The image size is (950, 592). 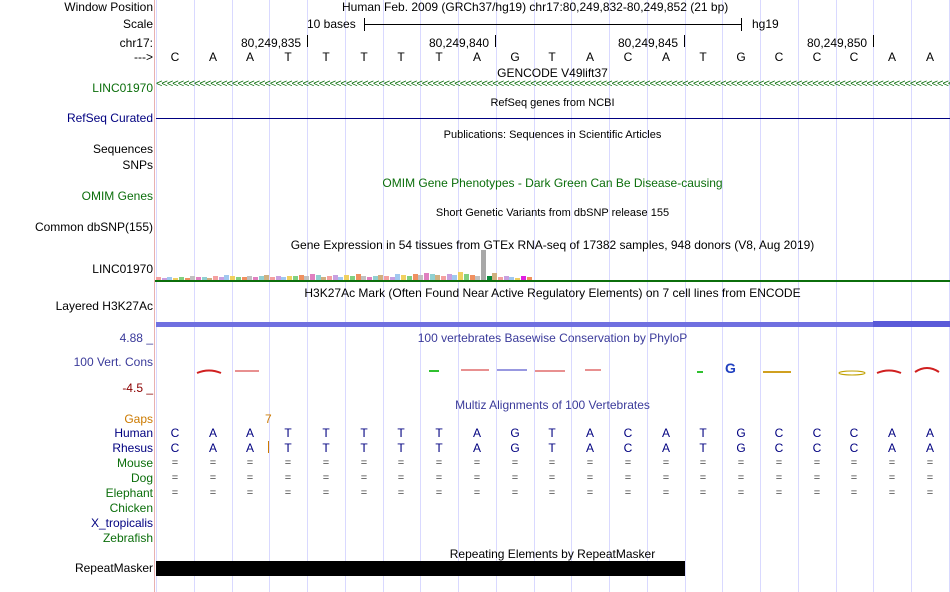 What do you see at coordinates (911, 324) in the screenshot?
I see `h3k27ac-signal-peak` at bounding box center [911, 324].